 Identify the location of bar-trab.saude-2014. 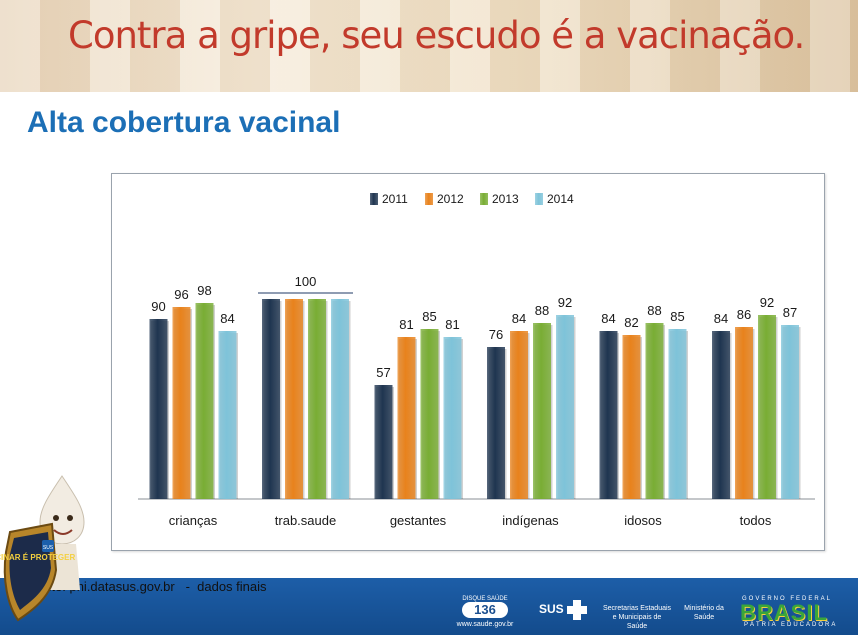
(340, 399).